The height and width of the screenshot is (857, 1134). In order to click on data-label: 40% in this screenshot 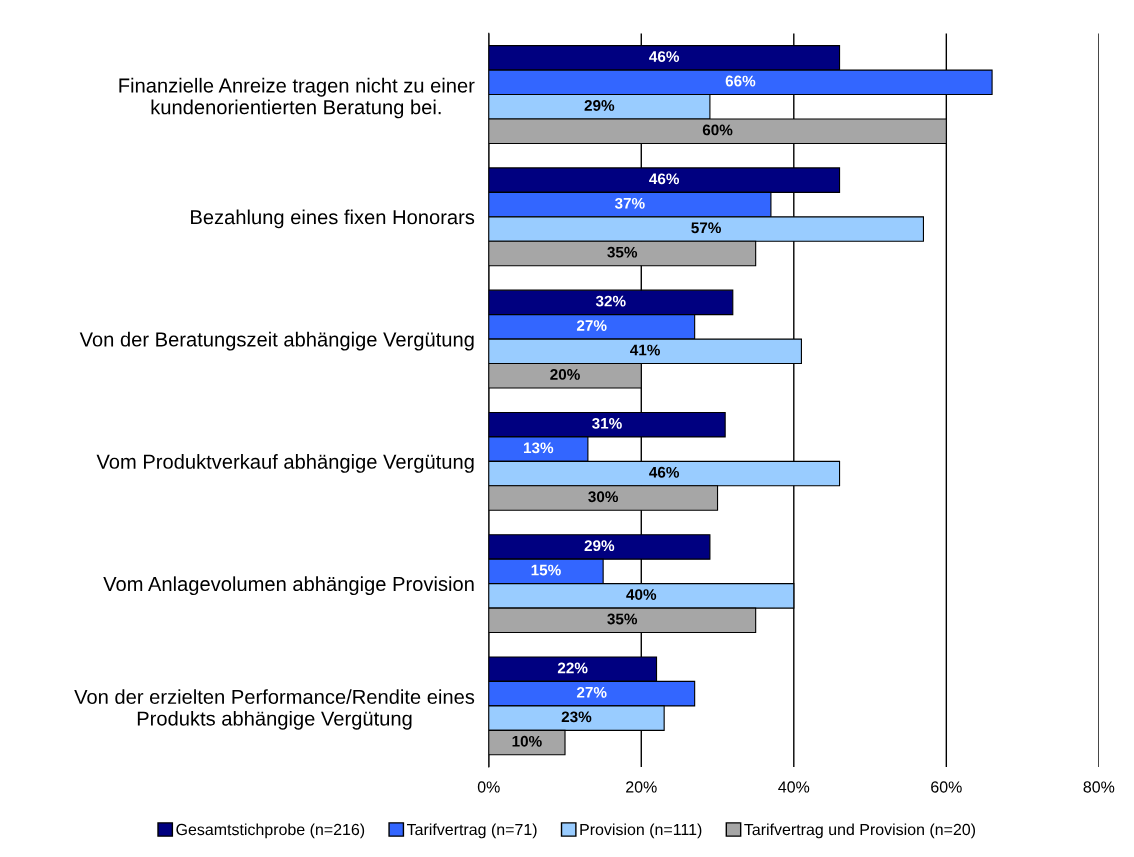, I will do `click(641, 594)`.